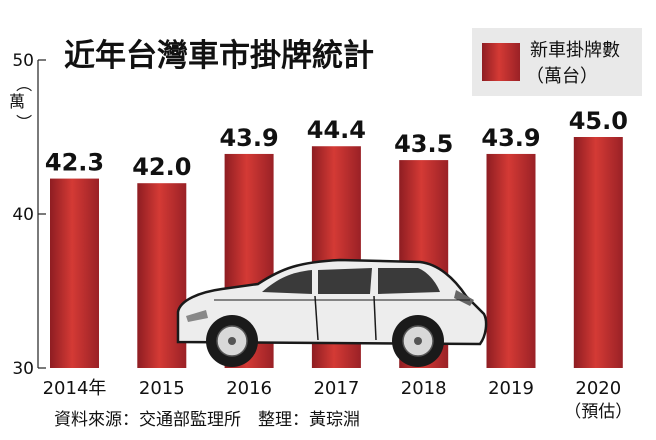  What do you see at coordinates (345, 281) in the screenshot?
I see `car-window-middle` at bounding box center [345, 281].